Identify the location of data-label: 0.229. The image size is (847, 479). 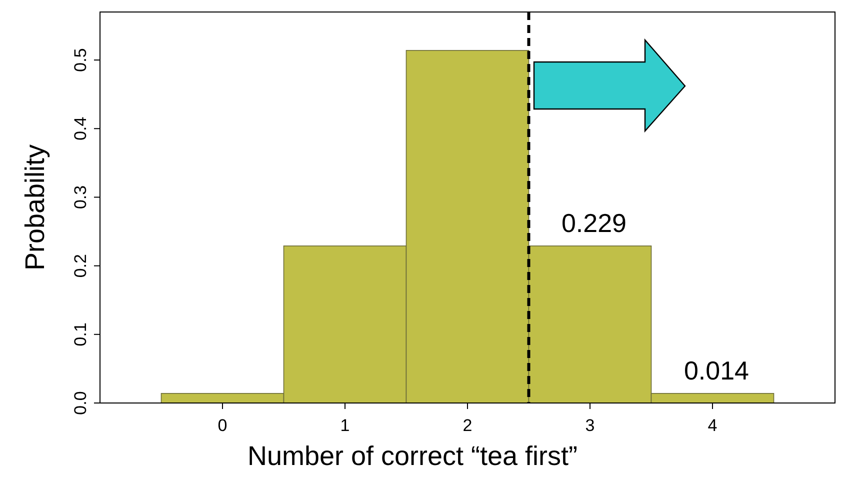
(594, 223).